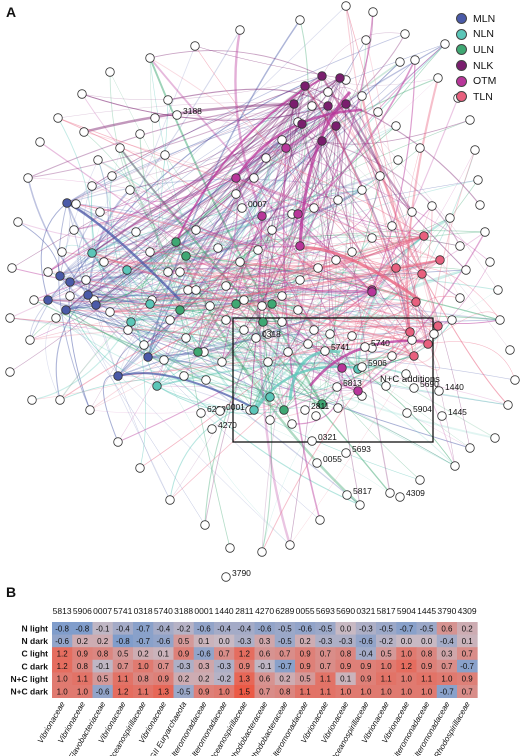 The width and height of the screenshot is (520, 756). What do you see at coordinates (123, 641) in the screenshot?
I see `heatmap-cell-value: -0.8` at bounding box center [123, 641].